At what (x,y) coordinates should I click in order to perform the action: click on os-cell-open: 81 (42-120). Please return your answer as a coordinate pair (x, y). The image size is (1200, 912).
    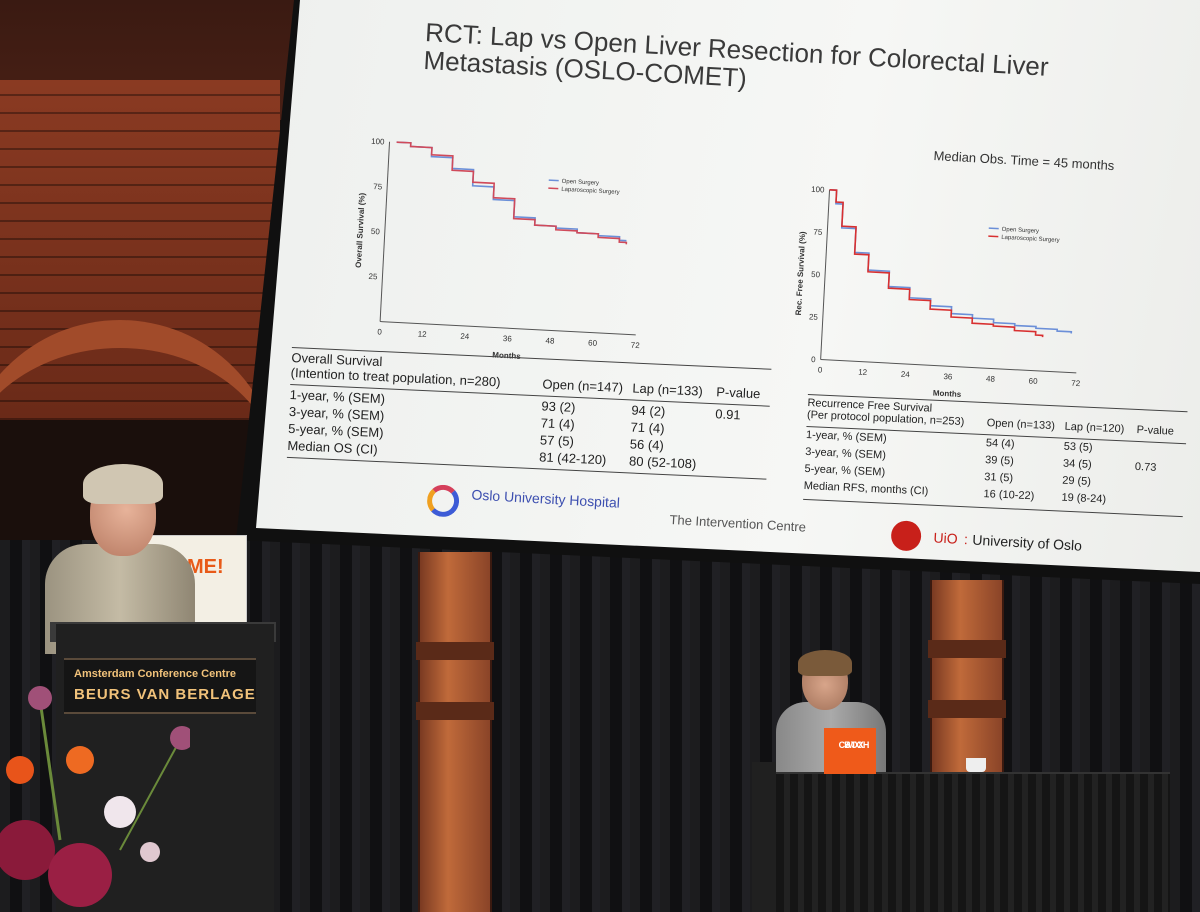
    Looking at the image, I should click on (572, 458).